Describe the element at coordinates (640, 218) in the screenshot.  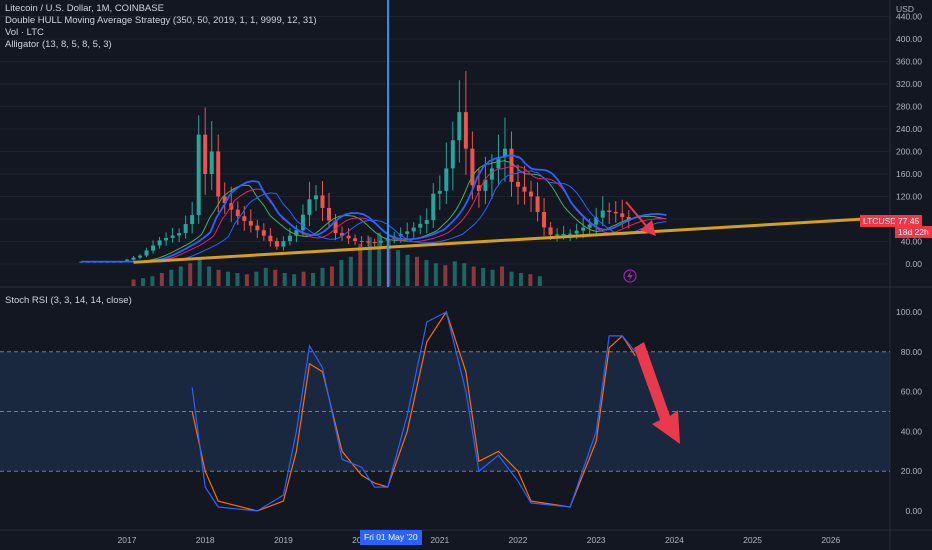
I see `annotation-arrow-price` at that location.